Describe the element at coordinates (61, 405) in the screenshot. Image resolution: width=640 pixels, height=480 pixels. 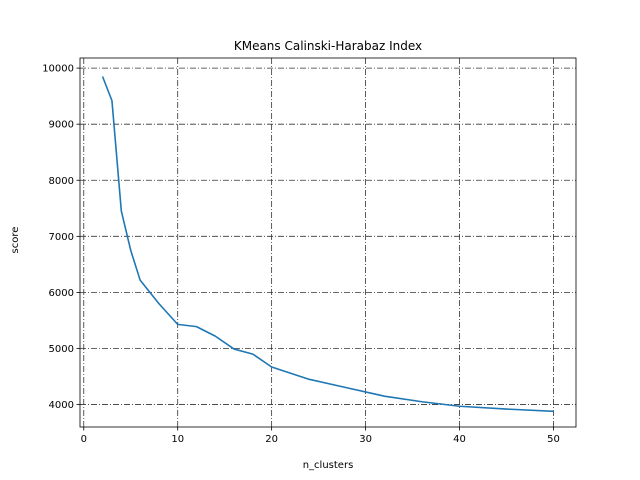
I see `y-tick-label: 4000` at that location.